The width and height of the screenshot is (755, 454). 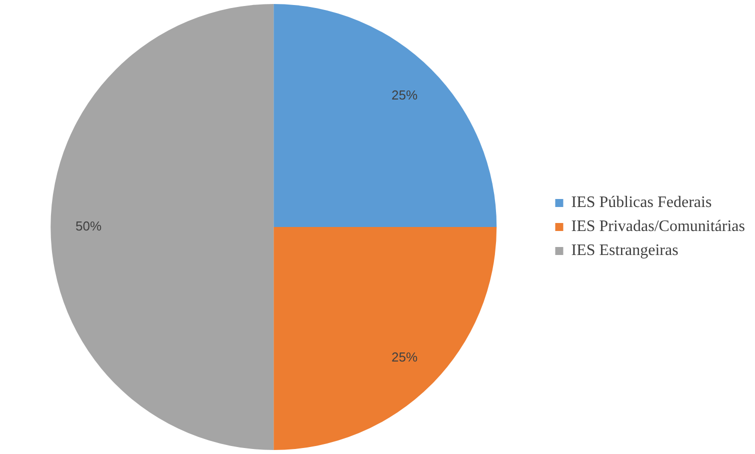 What do you see at coordinates (658, 227) in the screenshot?
I see `legend-label: IES Privadas/Comunitárias` at bounding box center [658, 227].